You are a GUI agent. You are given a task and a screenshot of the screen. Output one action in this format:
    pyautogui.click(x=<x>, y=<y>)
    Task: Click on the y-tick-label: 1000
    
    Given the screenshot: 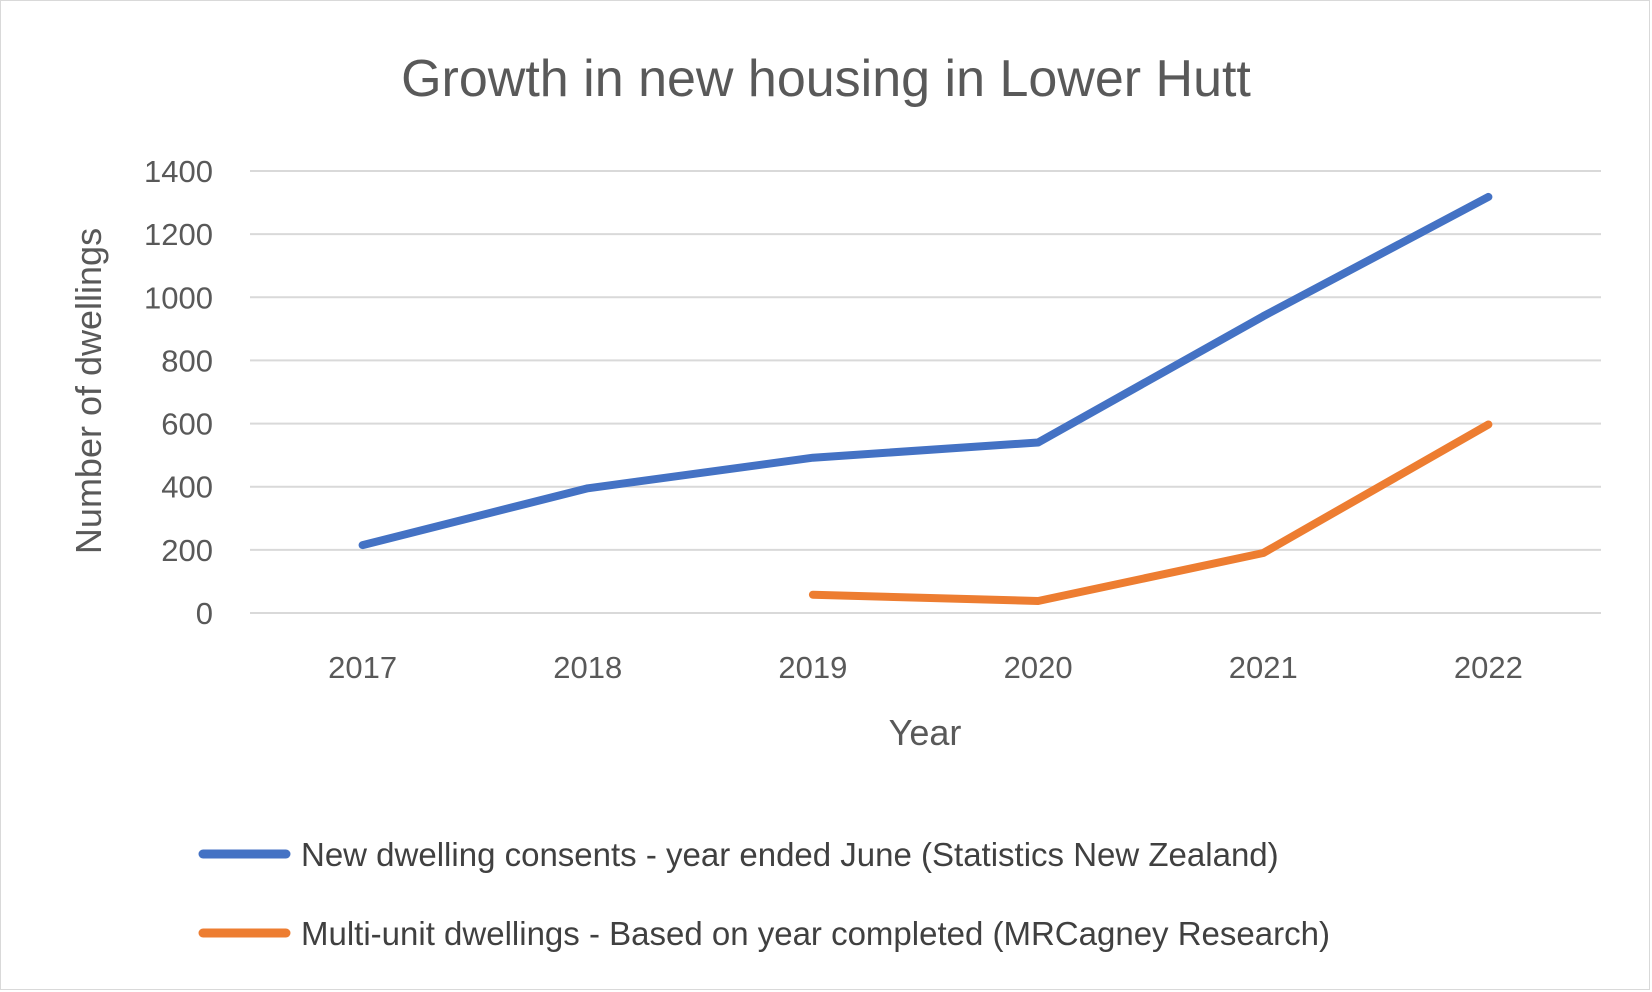 What is the action you would take?
    pyautogui.click(x=178, y=297)
    